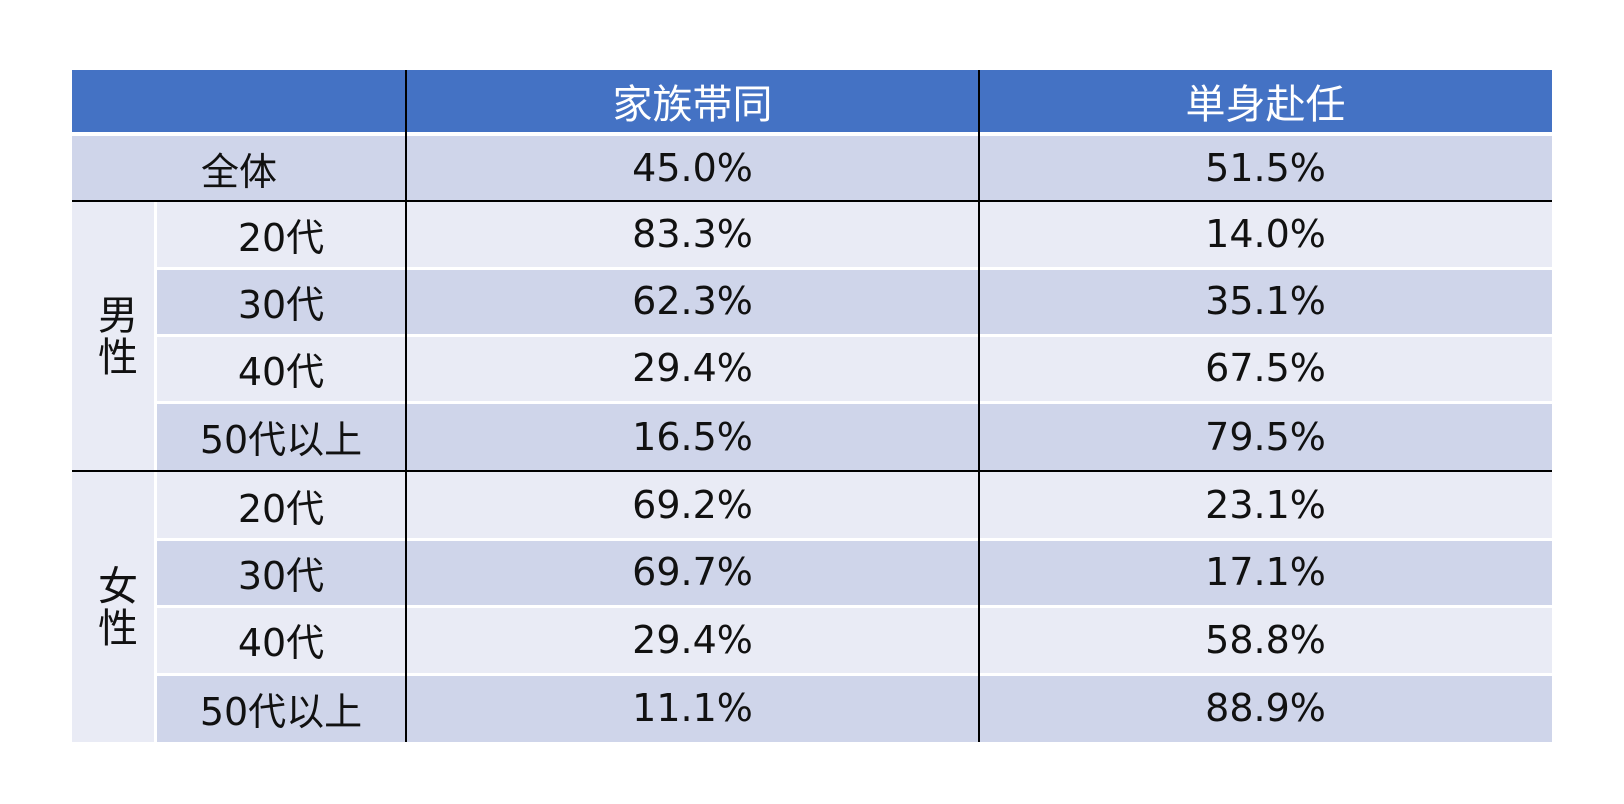 This screenshot has width=1624, height=804. What do you see at coordinates (692, 105) in the screenshot?
I see `header-family-accompanied: 家族帯同` at bounding box center [692, 105].